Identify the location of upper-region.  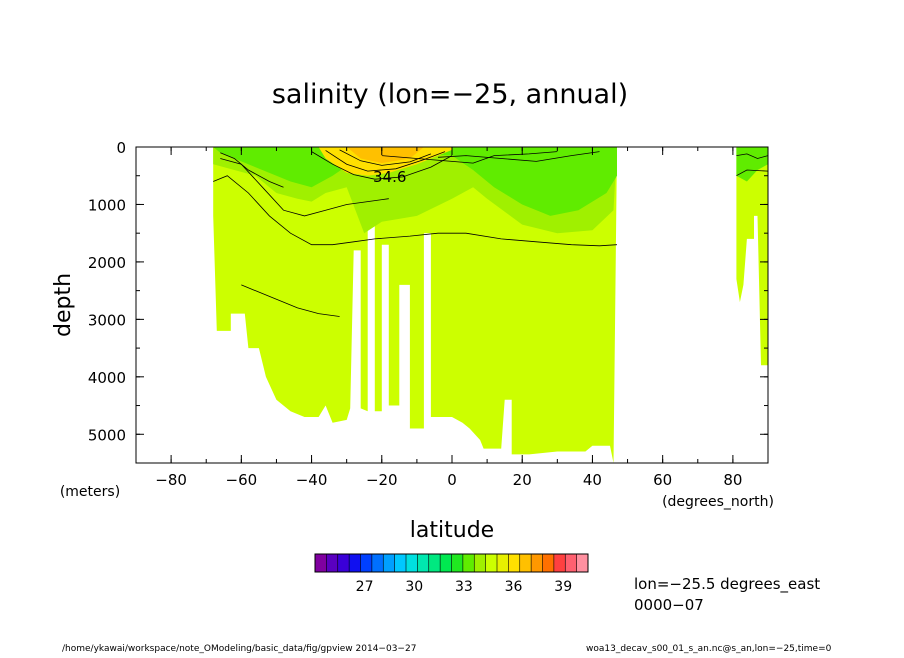
(415, 181).